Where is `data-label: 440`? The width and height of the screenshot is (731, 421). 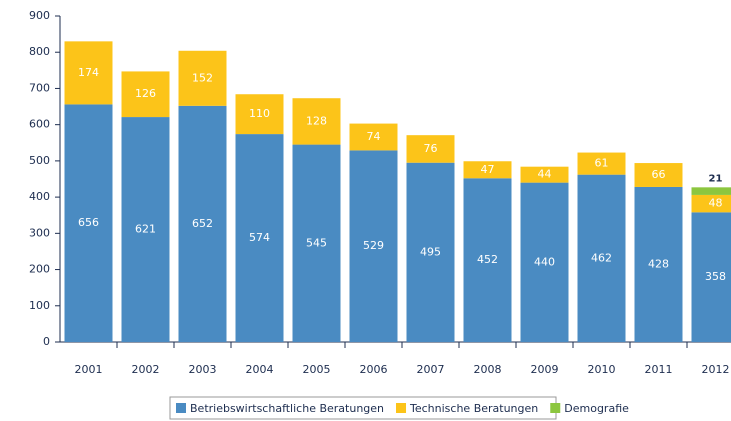
data-label: 440 is located at coordinates (544, 261).